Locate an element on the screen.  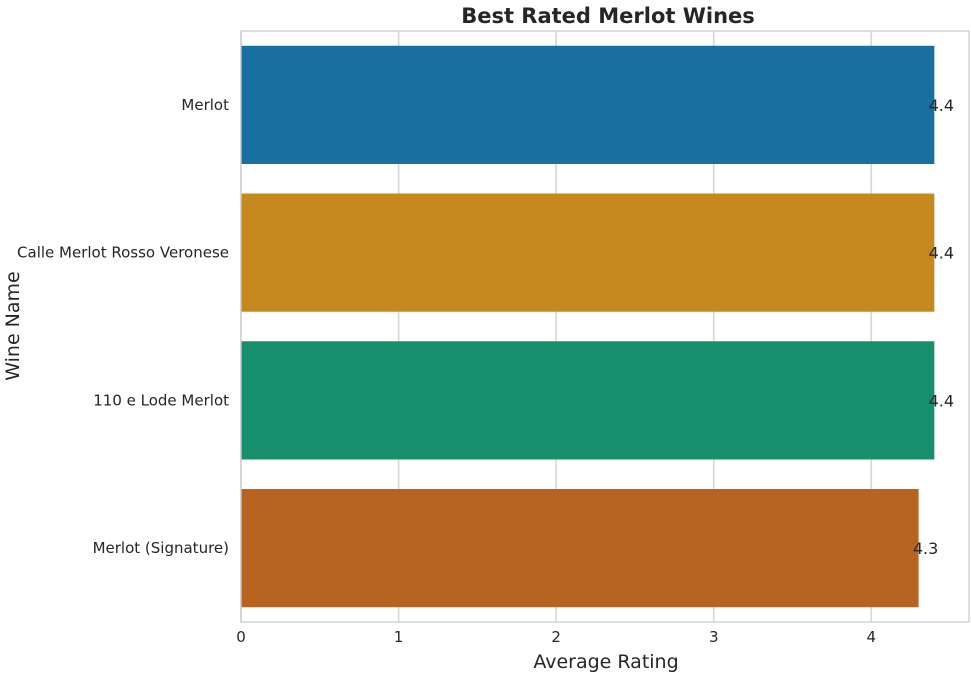
y-axis-label: Wine Name is located at coordinates (13, 325).